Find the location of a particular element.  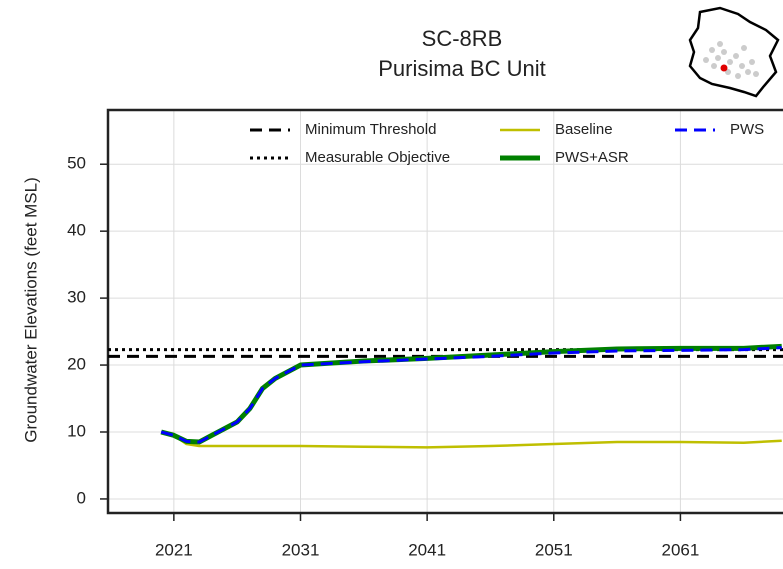

map-outline is located at coordinates (734, 52).